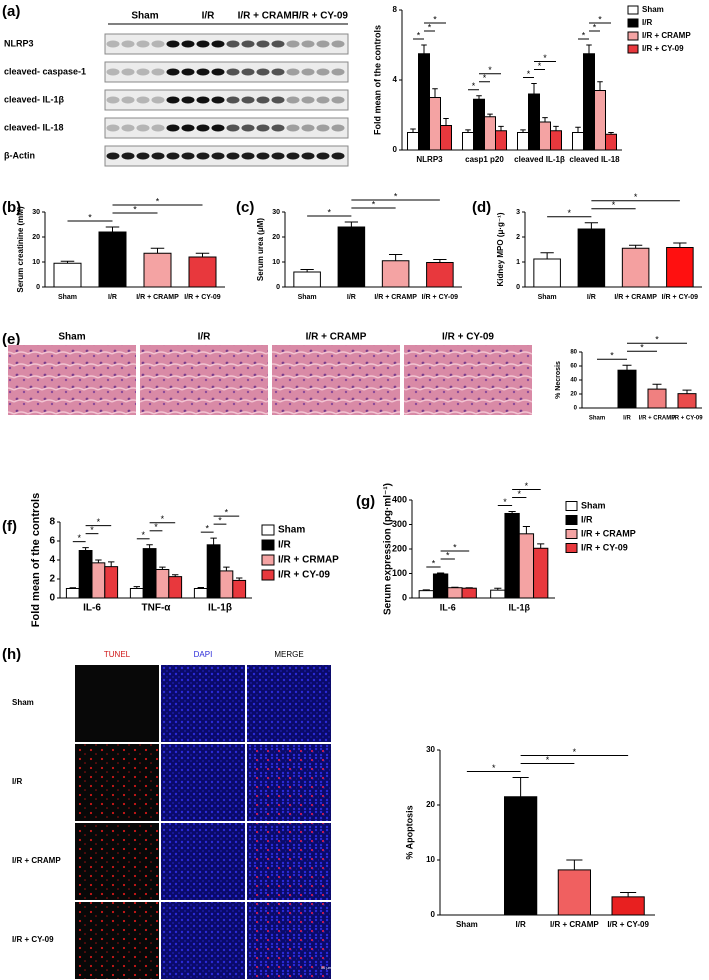 The image size is (709, 980). What do you see at coordinates (36, 237) in the screenshot?
I see `y-tick-label: 20` at bounding box center [36, 237].